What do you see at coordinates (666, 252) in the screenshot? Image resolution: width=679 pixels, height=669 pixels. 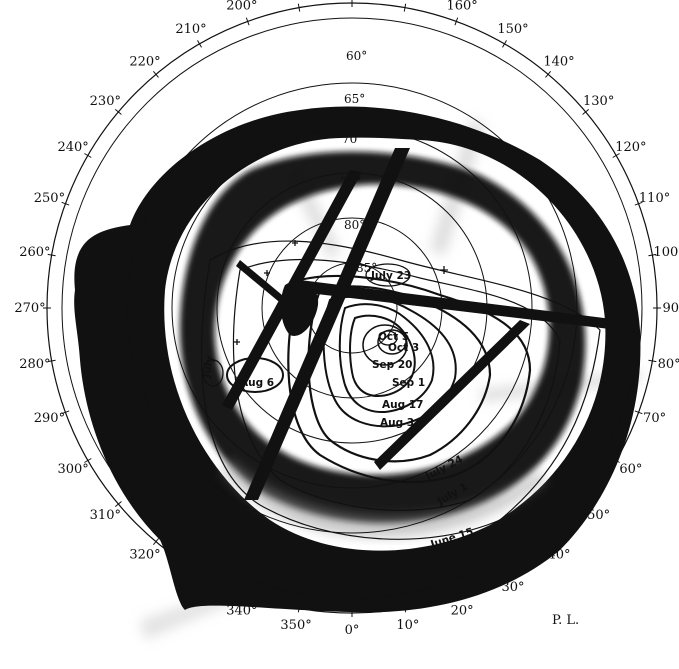 I see `longitude-label: 100°` at bounding box center [666, 252].